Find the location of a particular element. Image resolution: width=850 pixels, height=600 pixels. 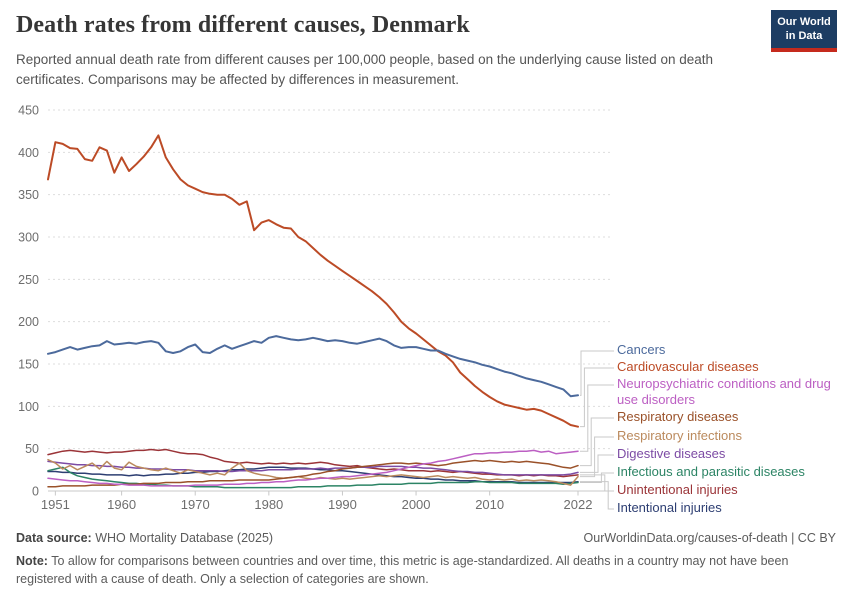

y-axis-tick-label: 100 is located at coordinates (28, 407).